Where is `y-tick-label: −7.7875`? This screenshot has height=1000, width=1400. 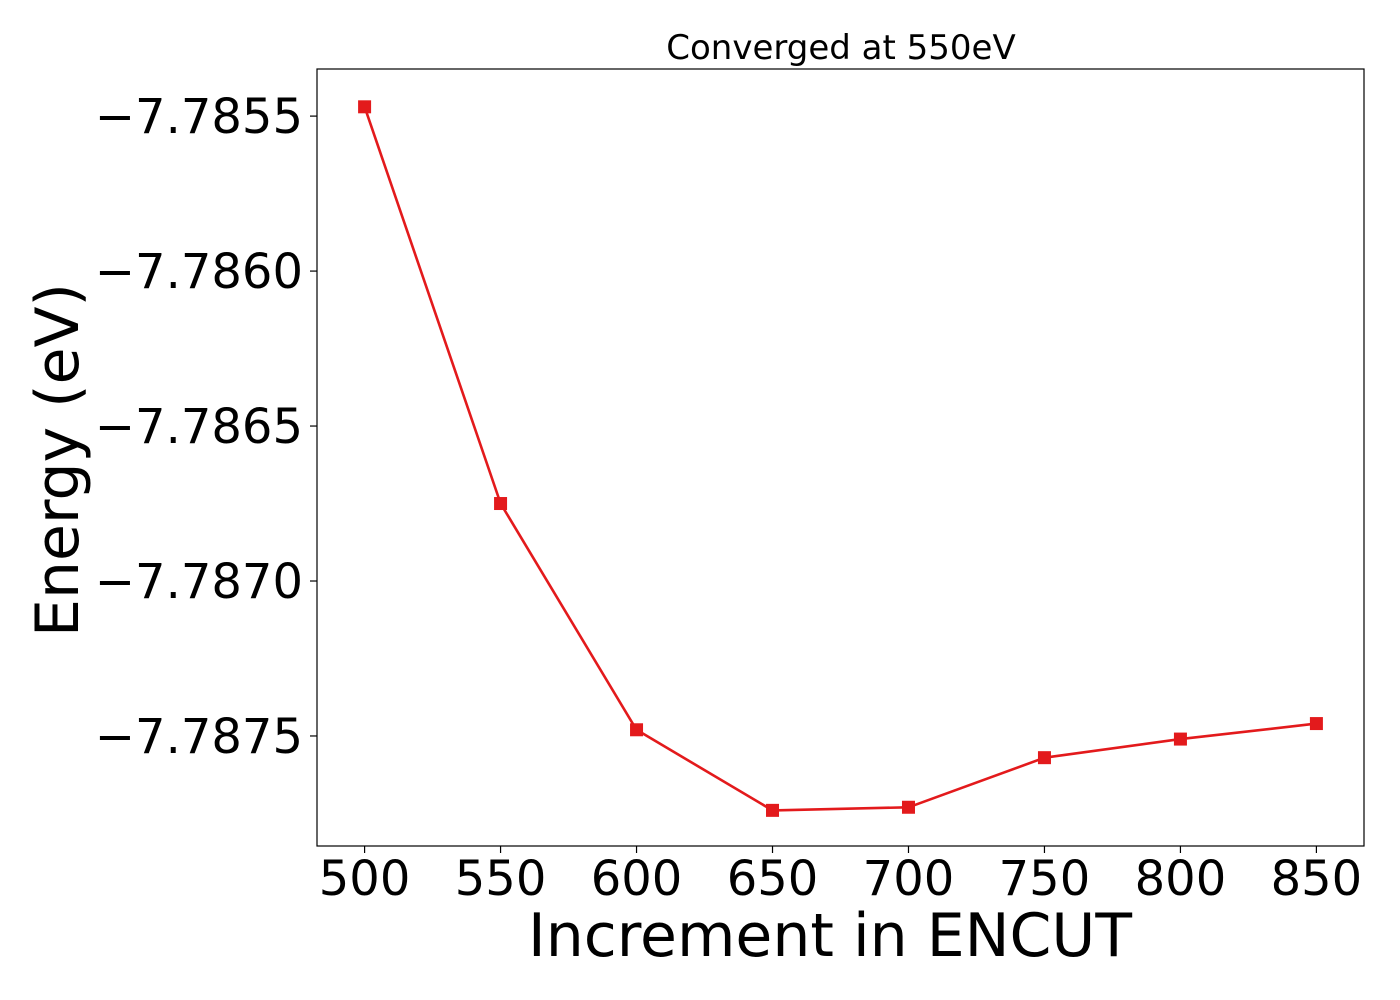 y-tick-label: −7.7875 is located at coordinates (199, 737).